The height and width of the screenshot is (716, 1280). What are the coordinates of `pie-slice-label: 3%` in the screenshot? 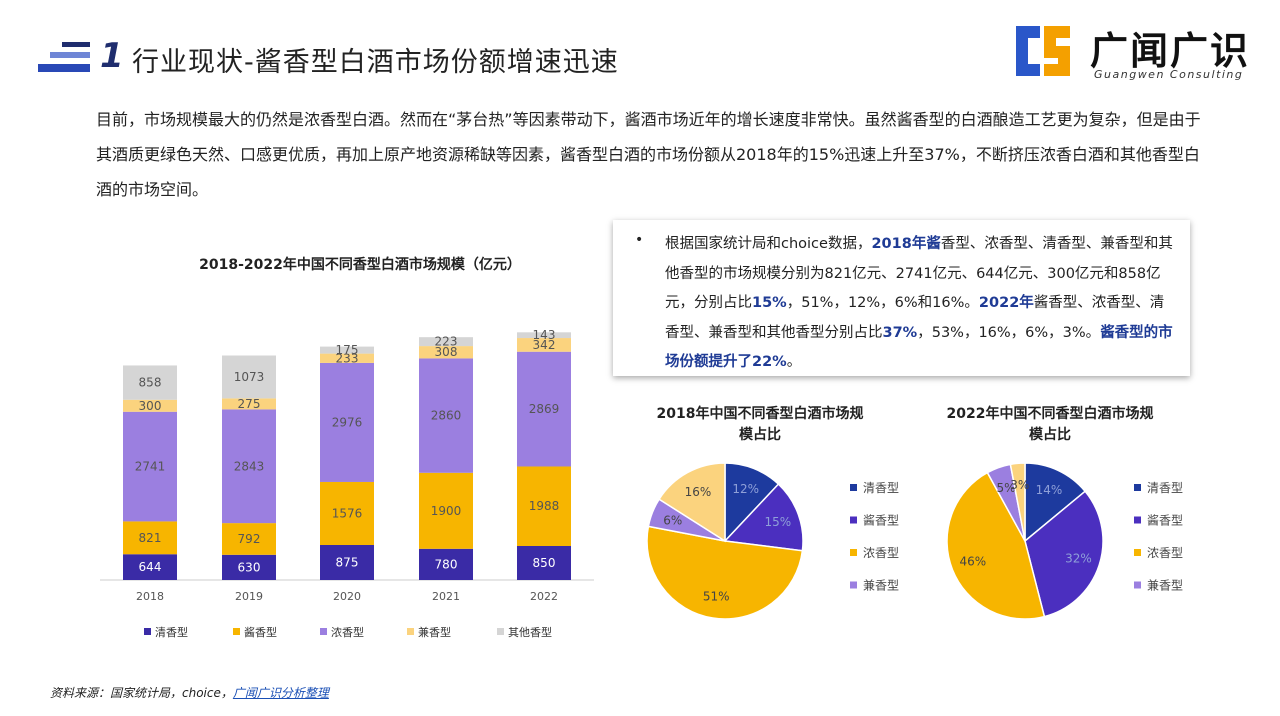 It's located at (1019, 485).